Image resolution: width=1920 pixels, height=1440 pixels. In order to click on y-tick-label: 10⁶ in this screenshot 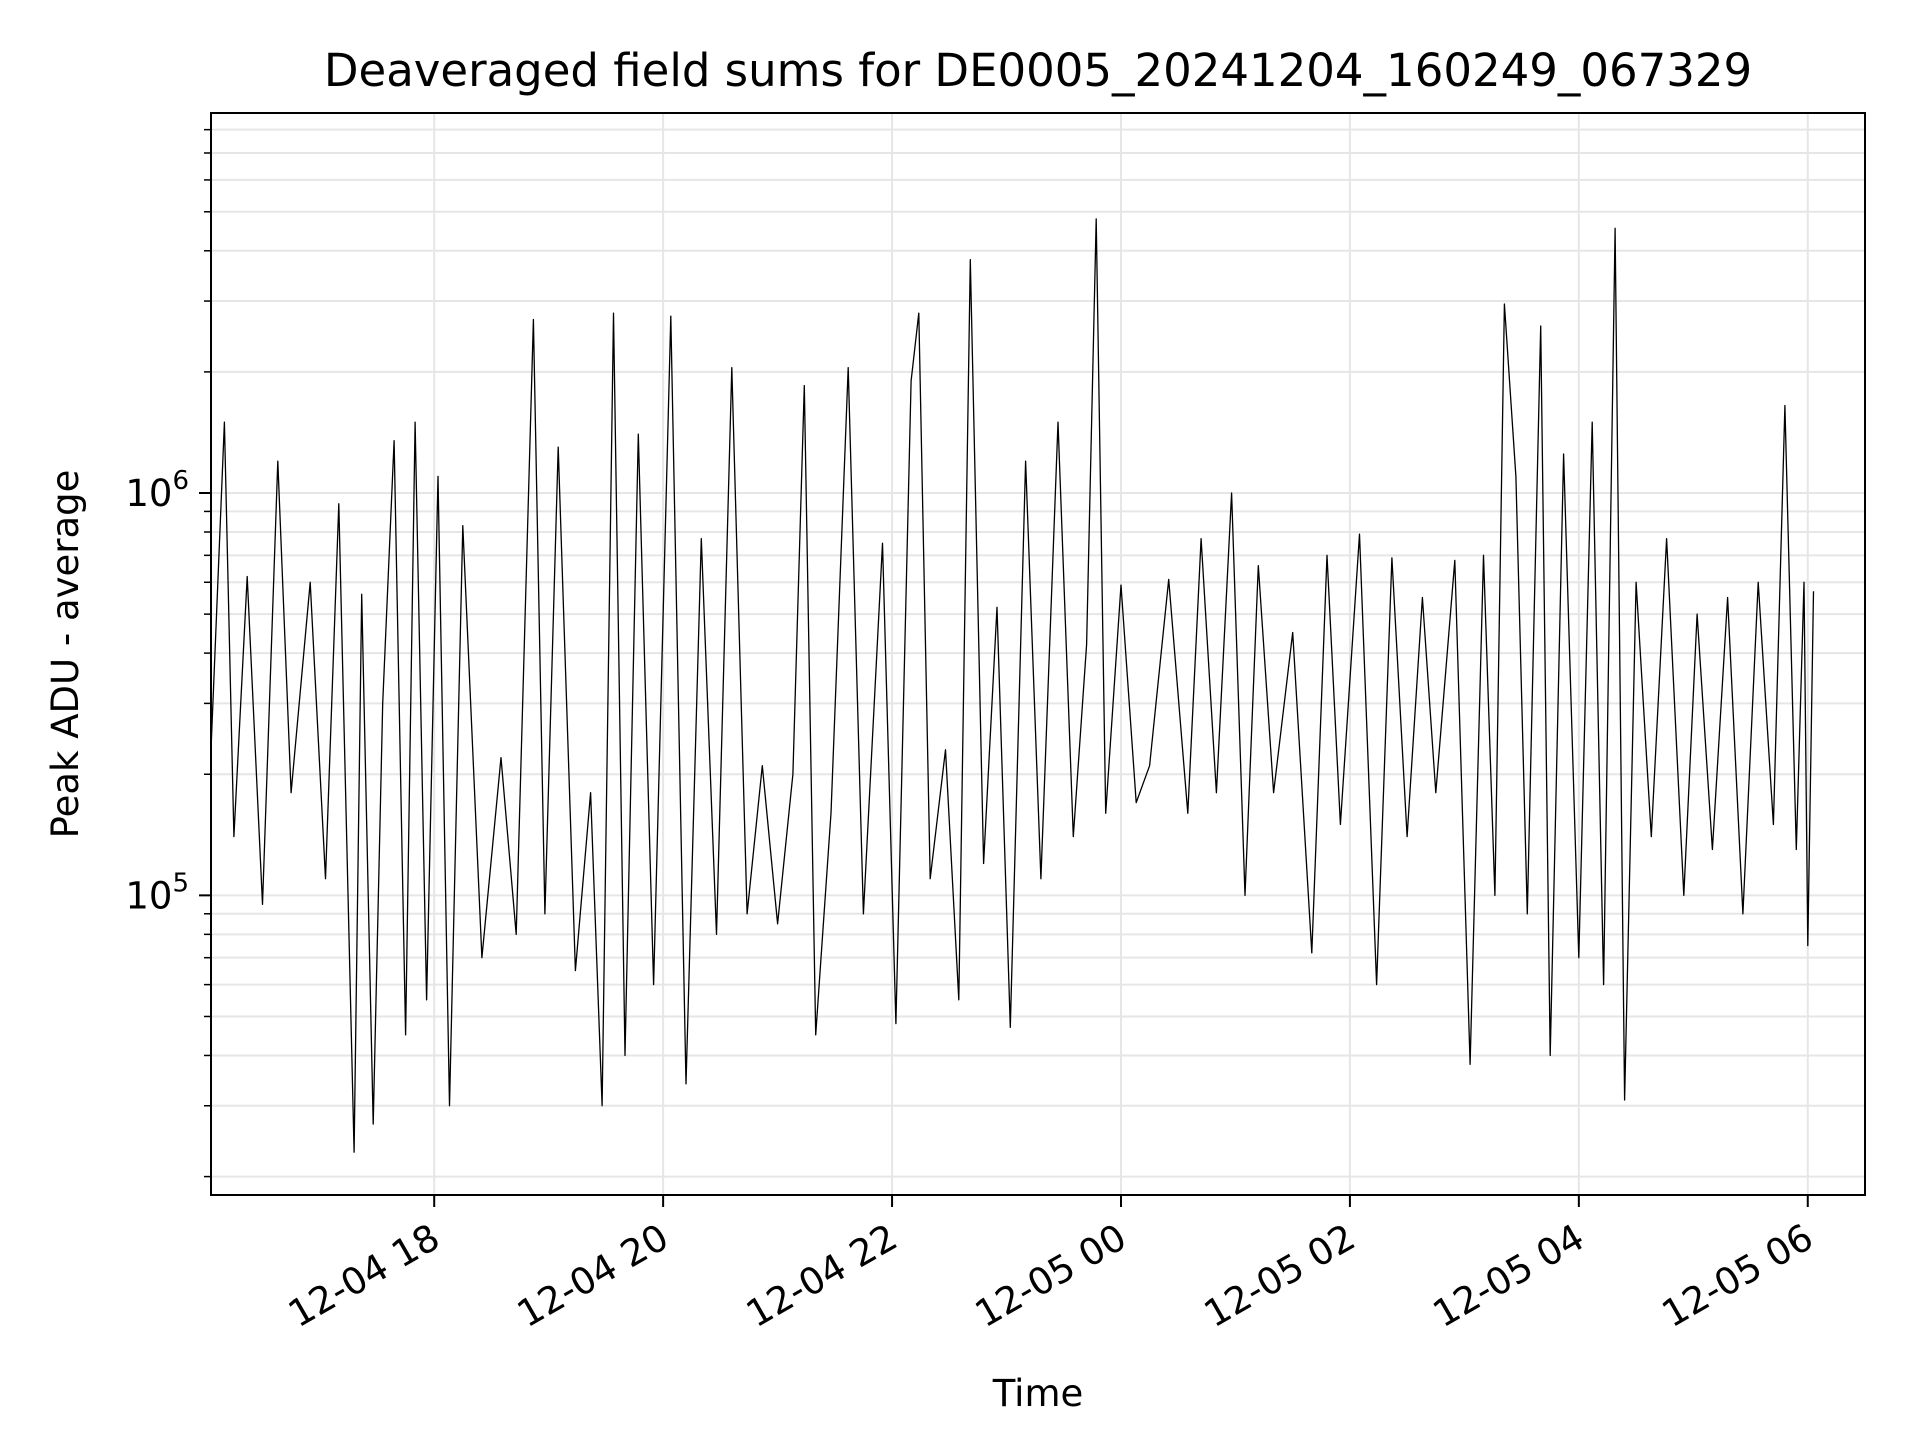, I will do `click(157, 490)`.